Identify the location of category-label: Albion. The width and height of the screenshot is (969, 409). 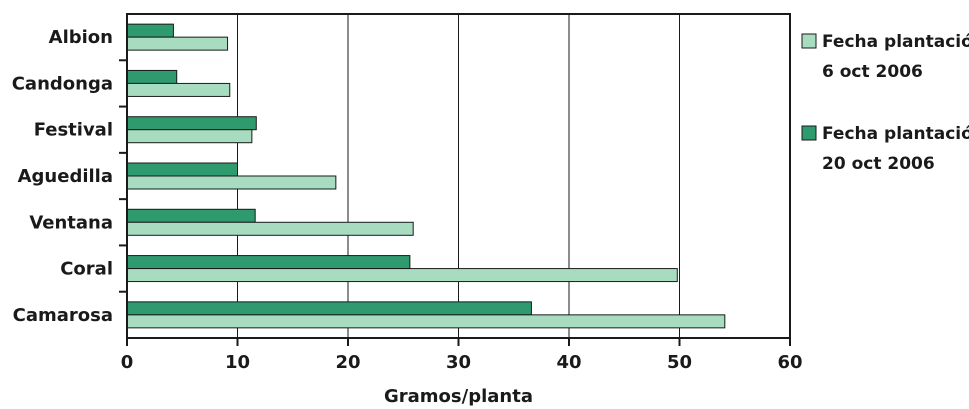
(81, 37).